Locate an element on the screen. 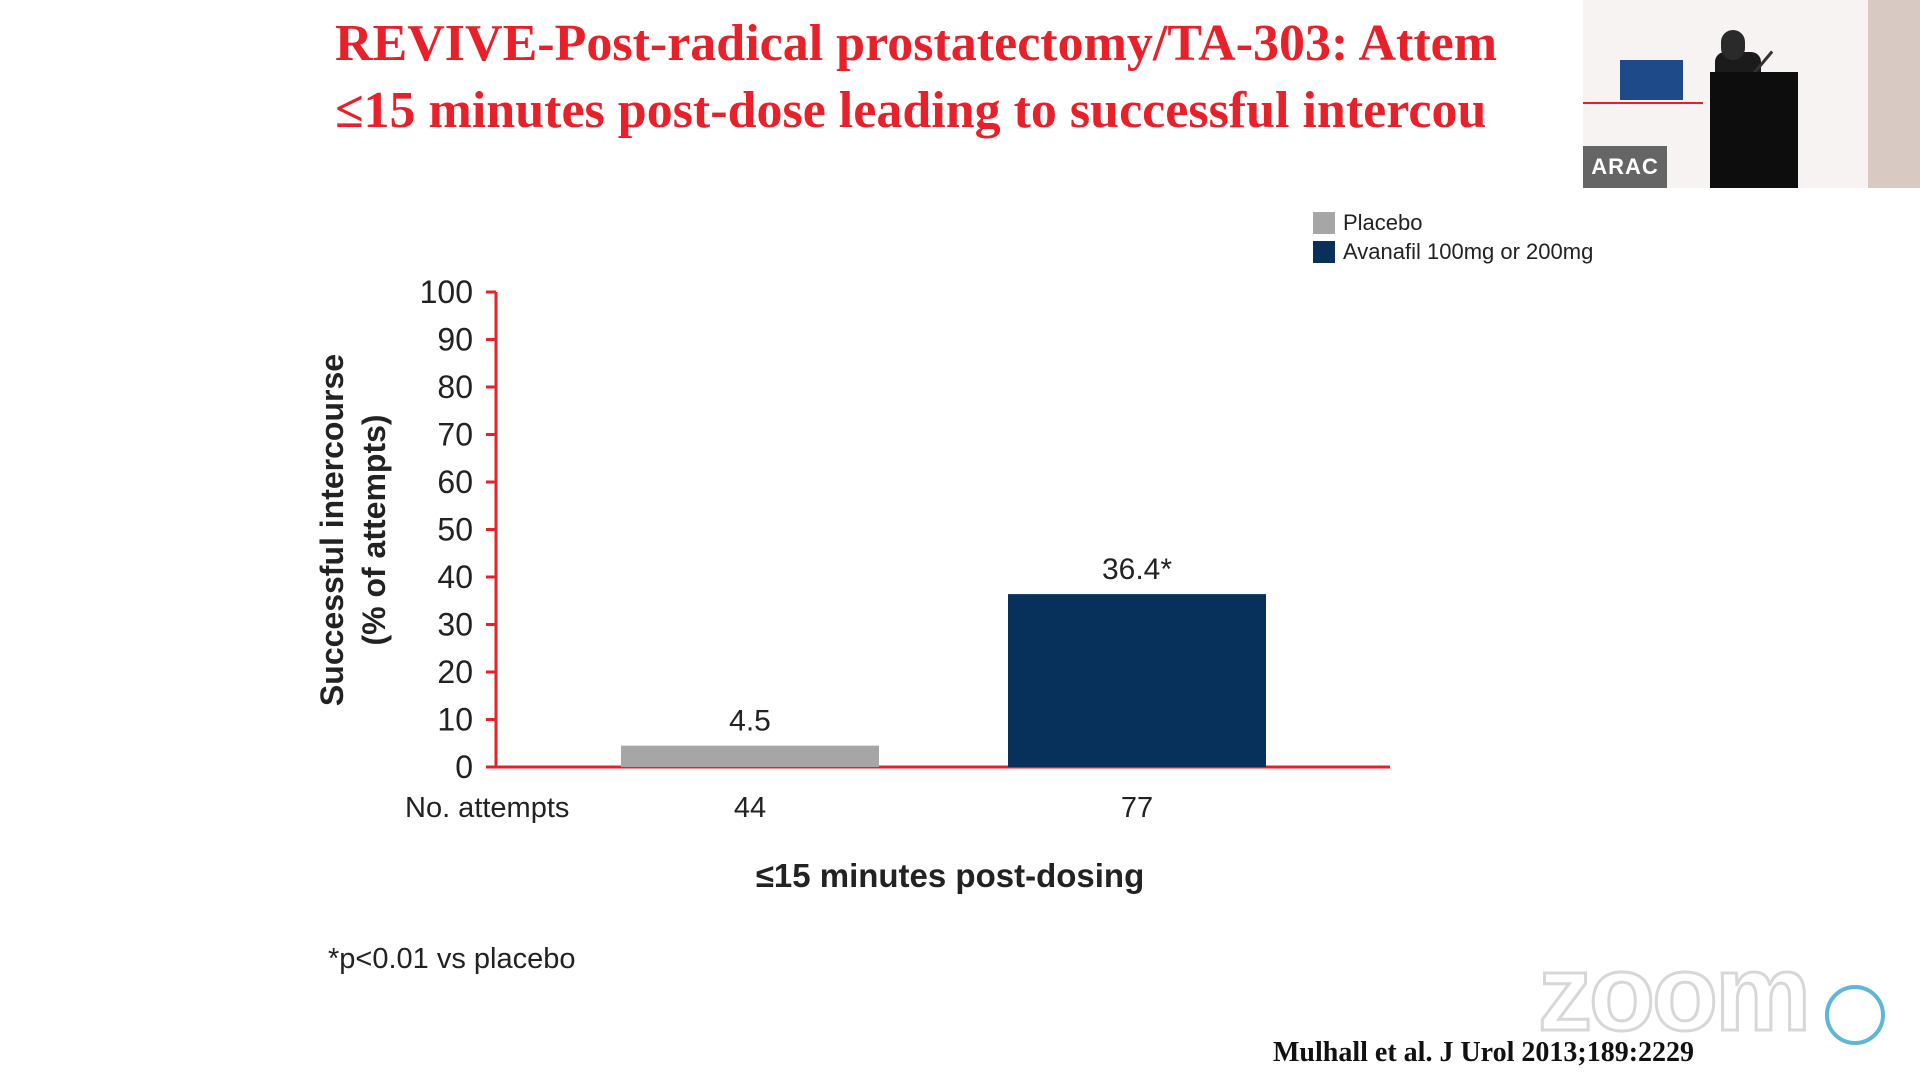 The width and height of the screenshot is (1920, 1080). legend-swatch-placebo is located at coordinates (1324, 222).